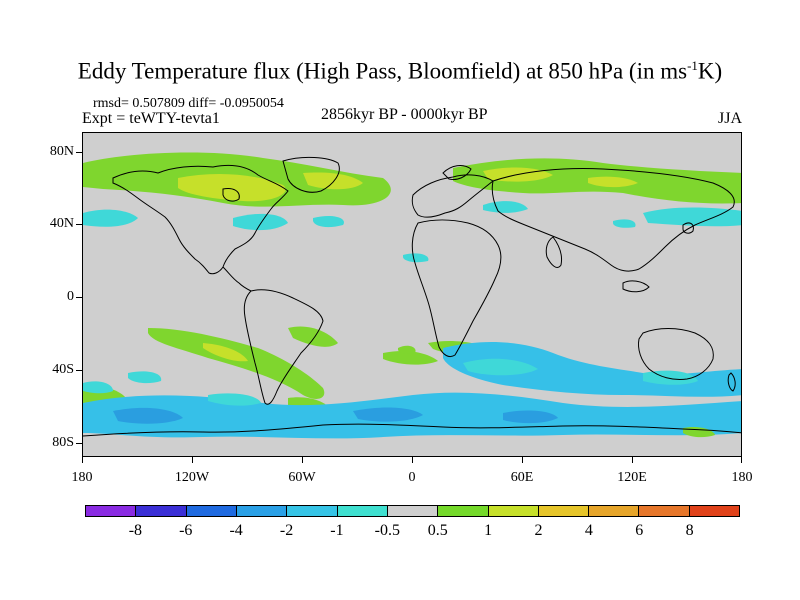  What do you see at coordinates (231, 195) in the screenshot?
I see `coast-hudson-bay` at bounding box center [231, 195].